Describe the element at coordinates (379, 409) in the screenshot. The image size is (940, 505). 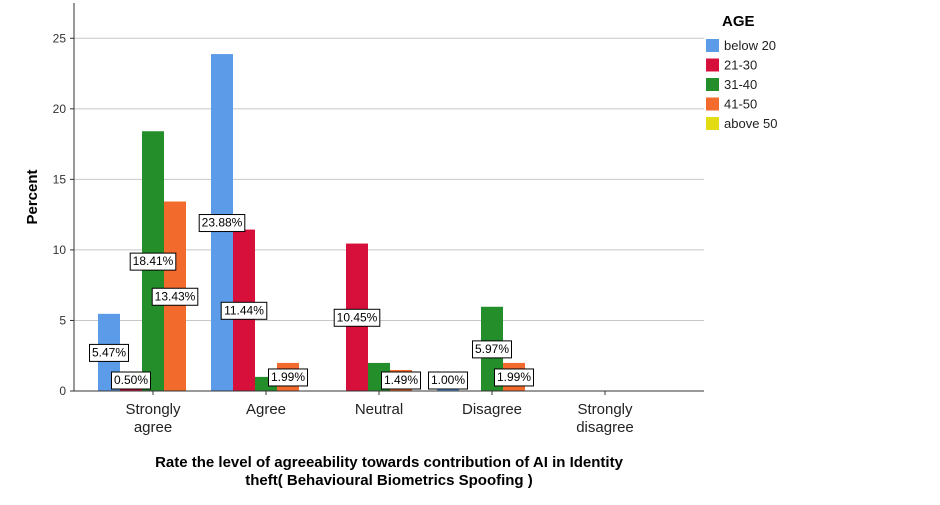
I see `x-category-label: Neutral` at that location.